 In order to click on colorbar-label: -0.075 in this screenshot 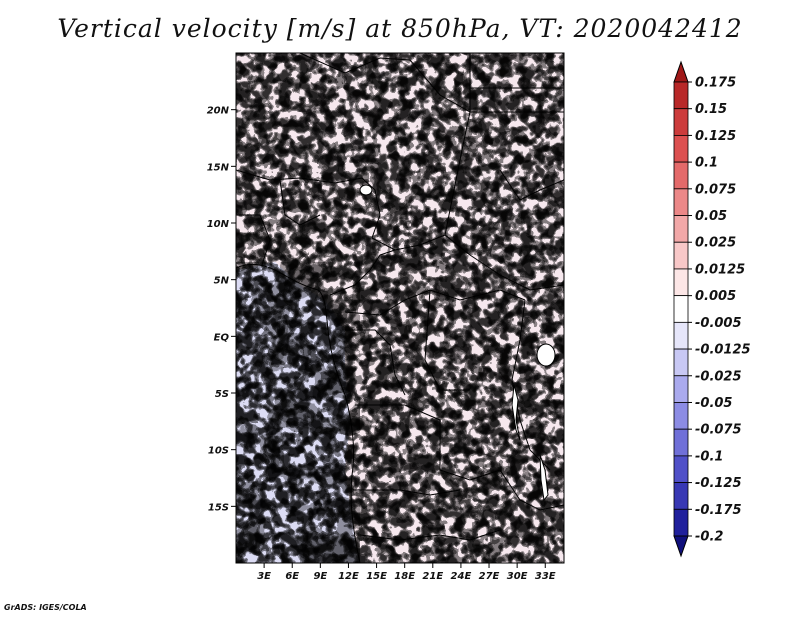, I will do `click(718, 430)`.